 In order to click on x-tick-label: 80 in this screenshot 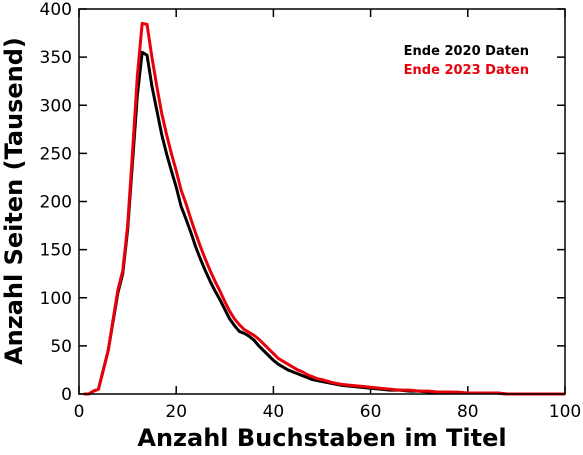, I will do `click(468, 412)`.